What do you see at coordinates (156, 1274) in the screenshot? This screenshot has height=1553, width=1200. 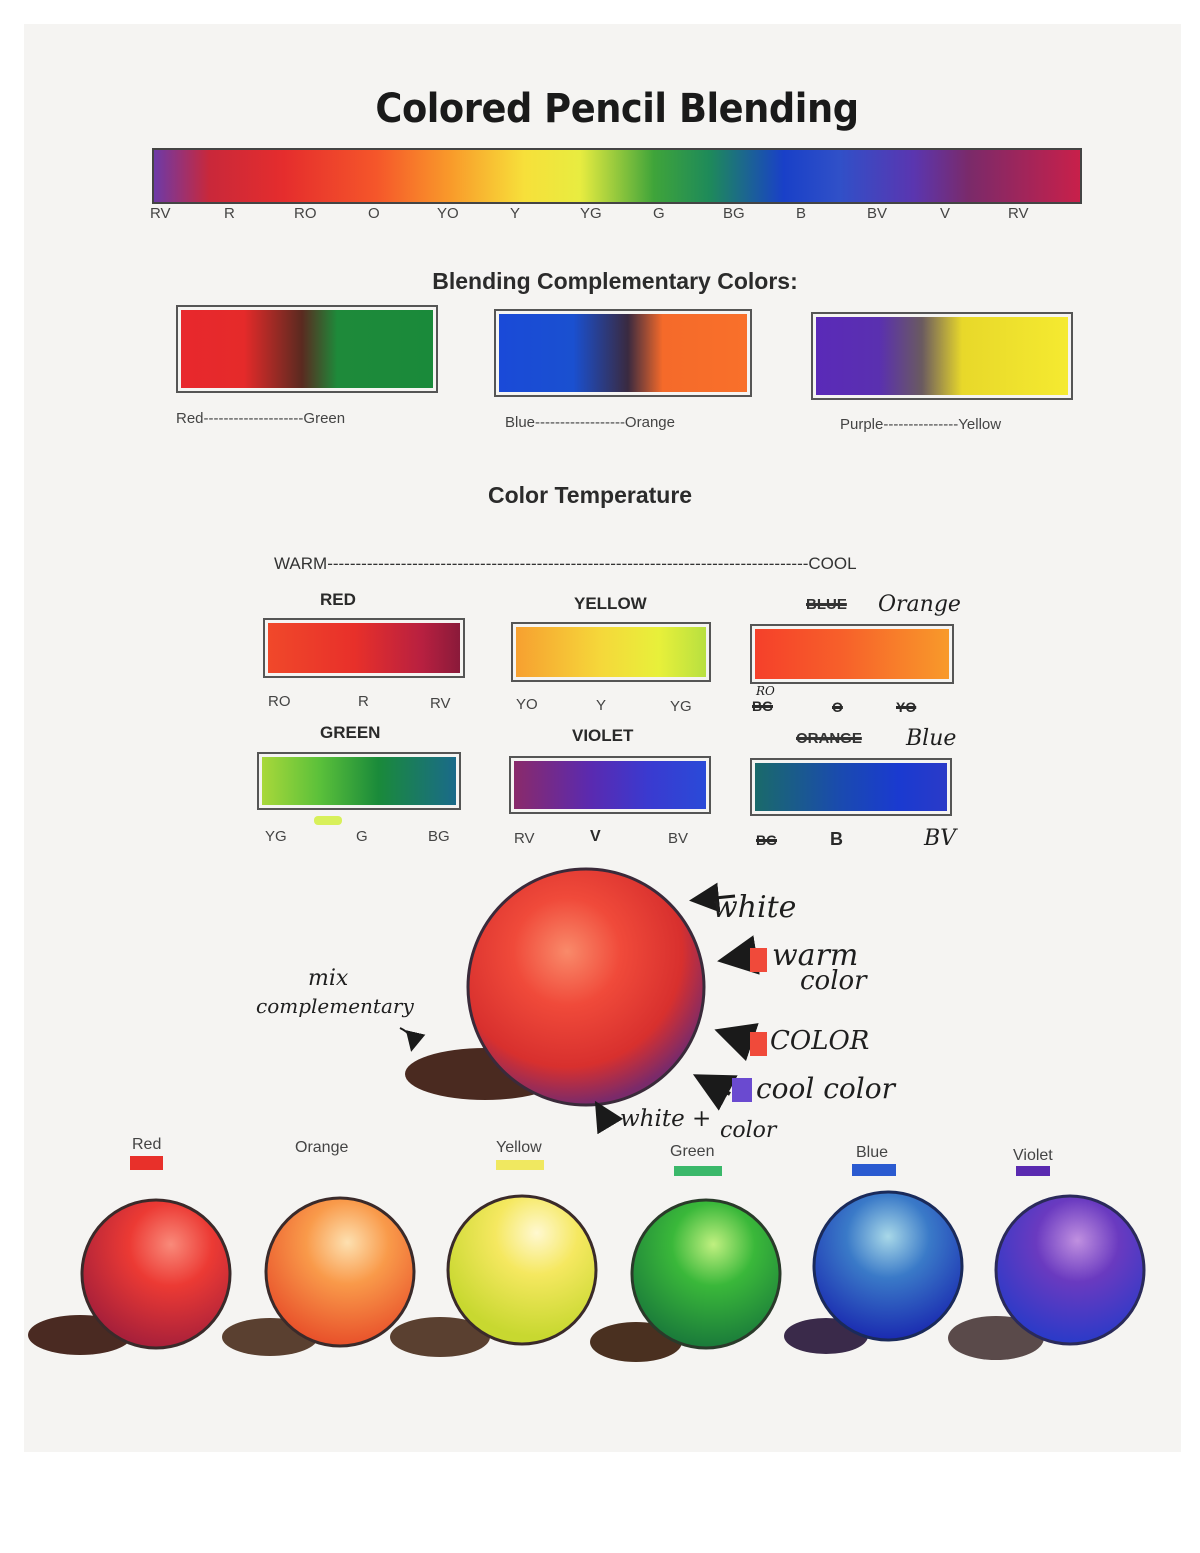 I see `red-sphere` at bounding box center [156, 1274].